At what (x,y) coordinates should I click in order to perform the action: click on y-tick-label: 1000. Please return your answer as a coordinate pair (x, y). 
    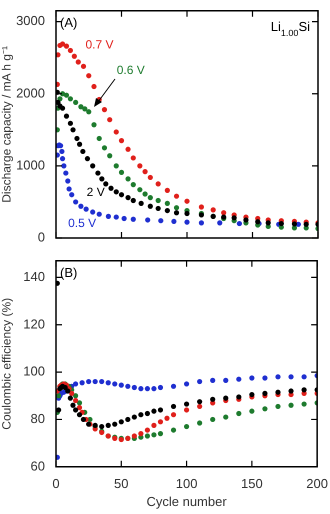
    Looking at the image, I should click on (30, 164).